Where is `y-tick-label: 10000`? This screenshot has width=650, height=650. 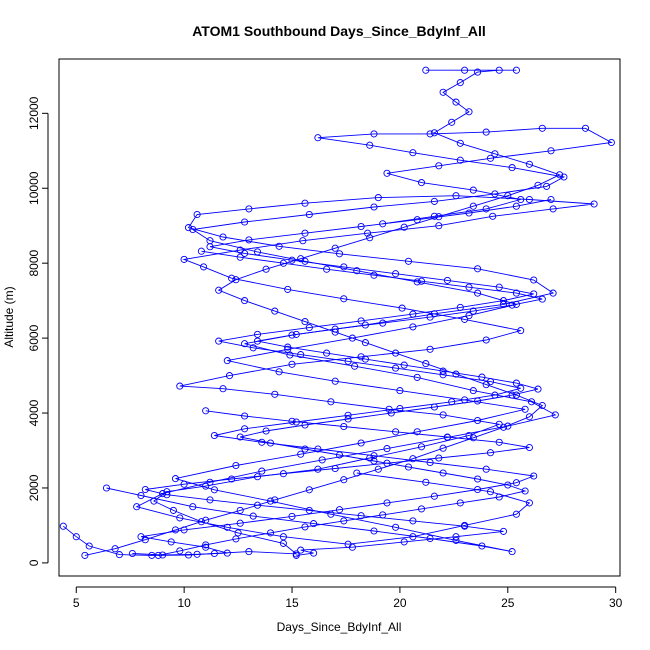 y-tick-label: 10000 is located at coordinates (34, 188).